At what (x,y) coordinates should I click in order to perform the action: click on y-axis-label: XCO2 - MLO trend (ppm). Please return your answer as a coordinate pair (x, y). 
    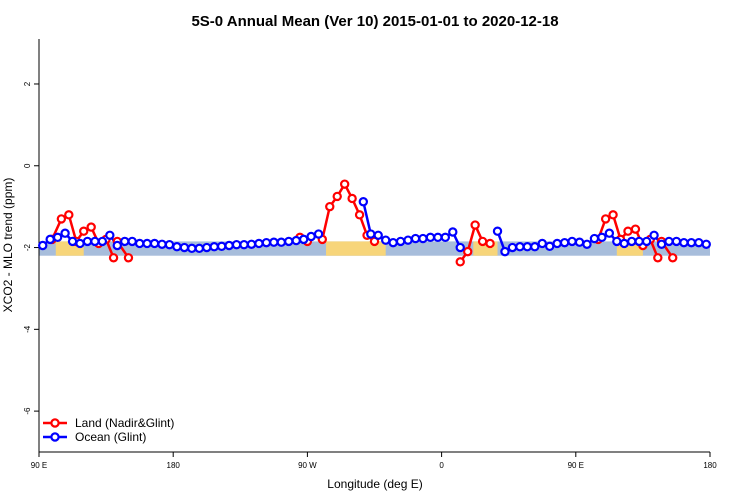
    Looking at the image, I should click on (8, 245).